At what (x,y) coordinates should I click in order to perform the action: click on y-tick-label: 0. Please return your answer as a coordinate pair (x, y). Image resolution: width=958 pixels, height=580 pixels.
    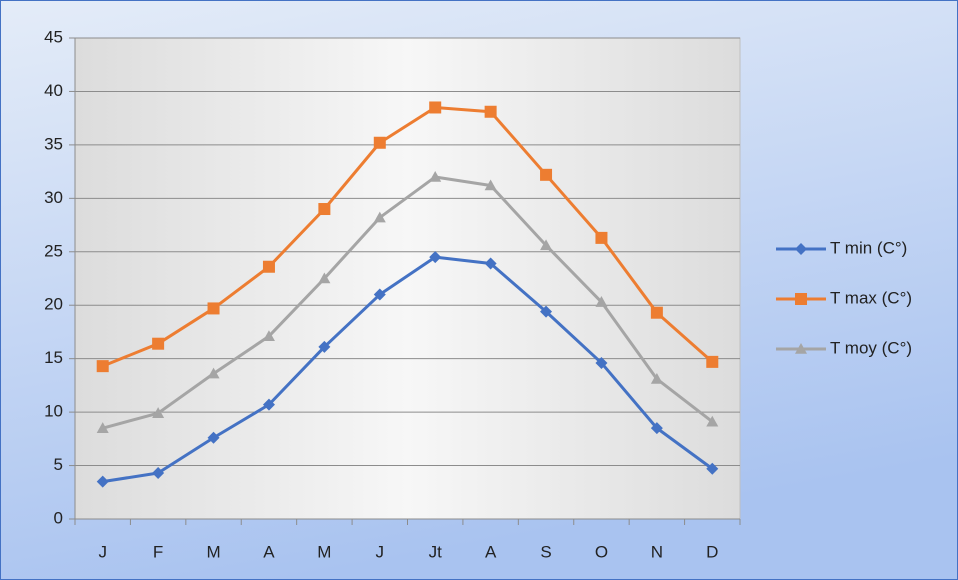
    Looking at the image, I should click on (58, 517).